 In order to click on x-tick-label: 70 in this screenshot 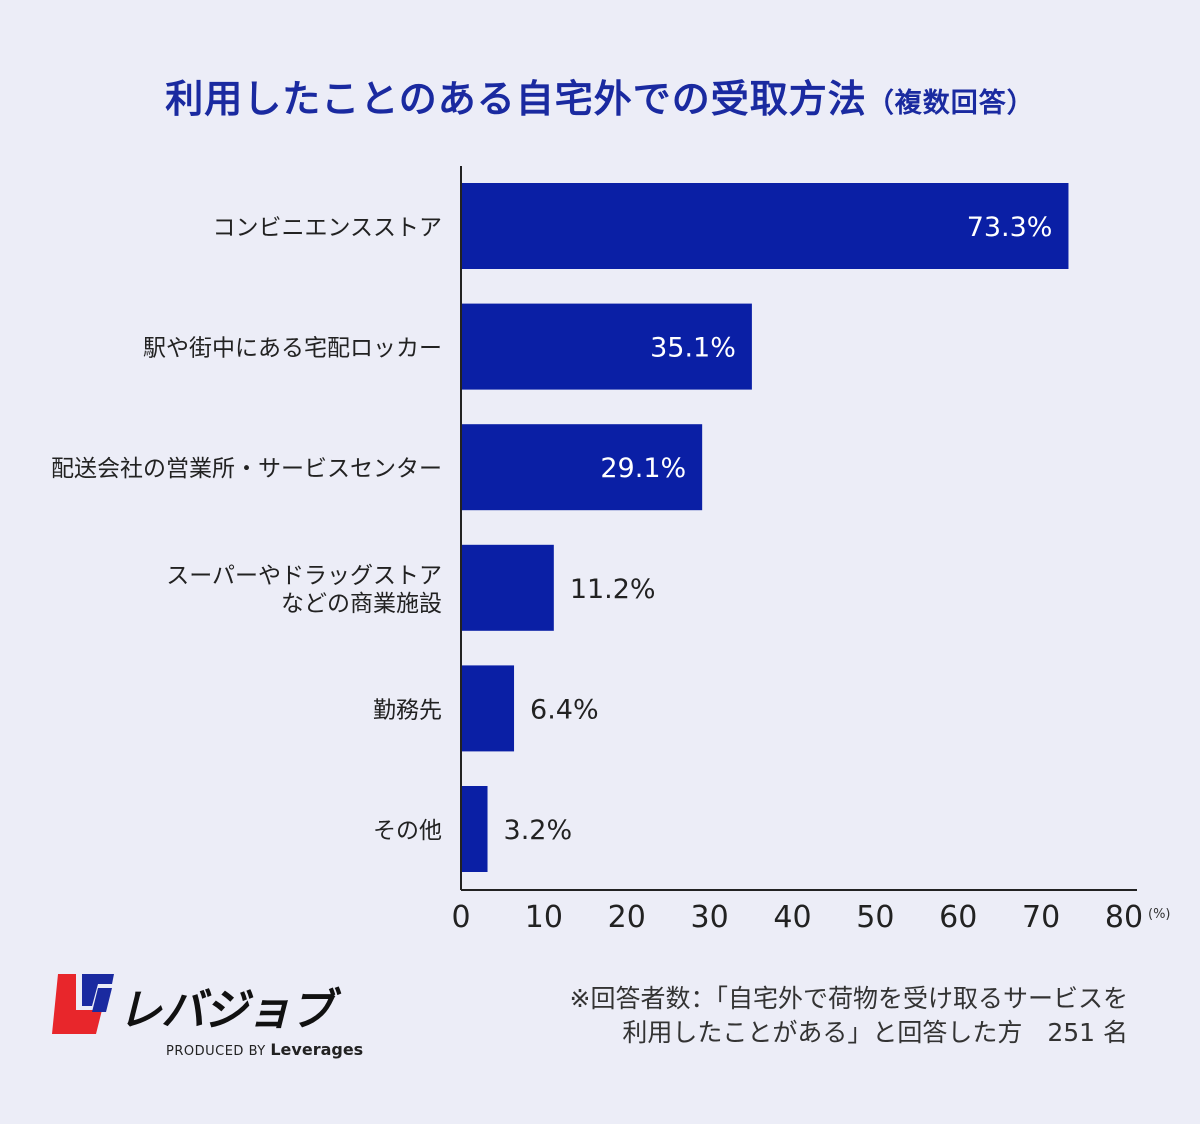, I will do `click(1041, 917)`.